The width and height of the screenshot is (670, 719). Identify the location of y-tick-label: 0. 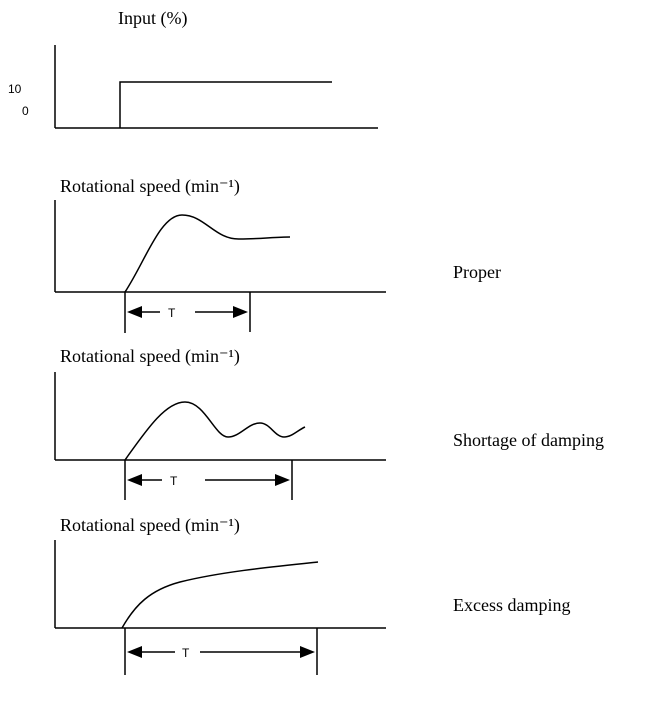
(25, 111).